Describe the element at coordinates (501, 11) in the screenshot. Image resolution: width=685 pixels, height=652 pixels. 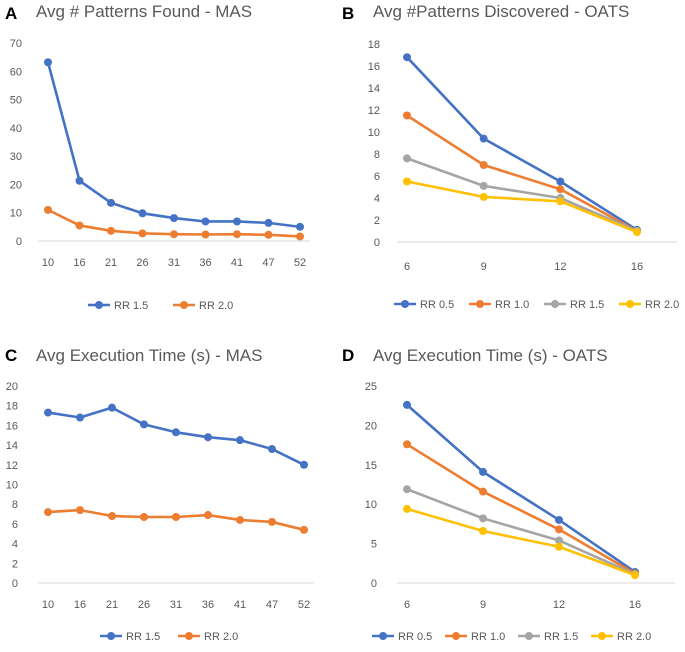
I see `chart-title: Avg #Patterns Discovered - OATS` at that location.